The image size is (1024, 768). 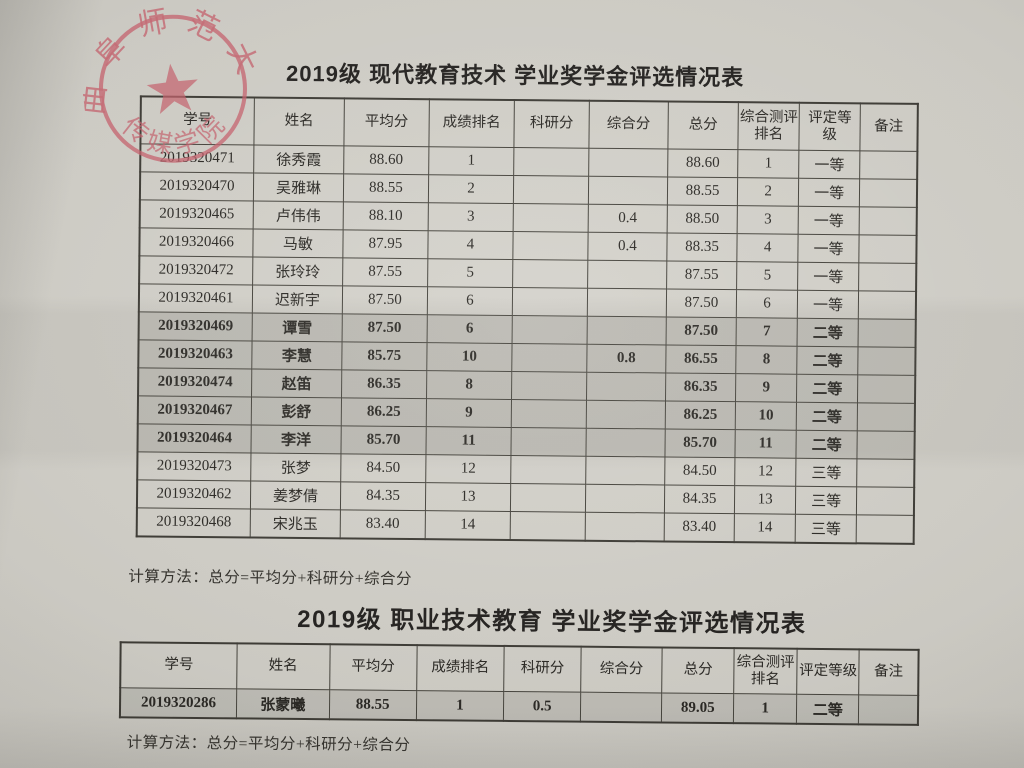 I want to click on header-cell: 学号, so click(x=179, y=665).